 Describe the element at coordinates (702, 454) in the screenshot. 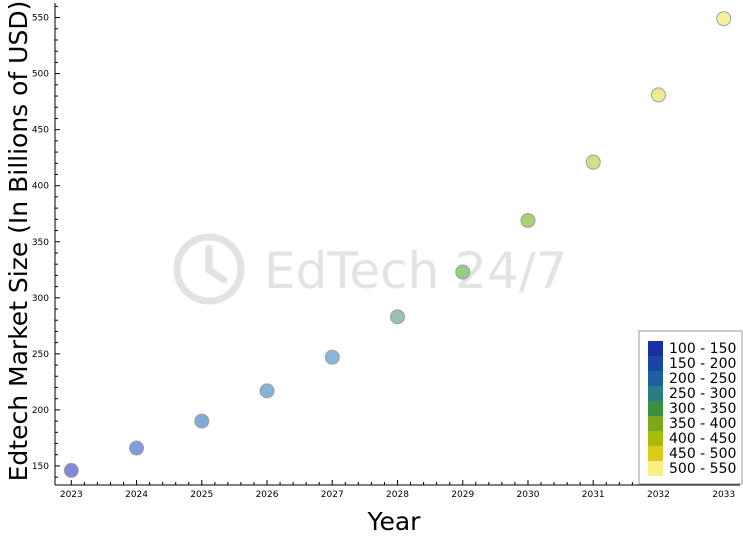

I see `legend-label: 450 - 500` at that location.